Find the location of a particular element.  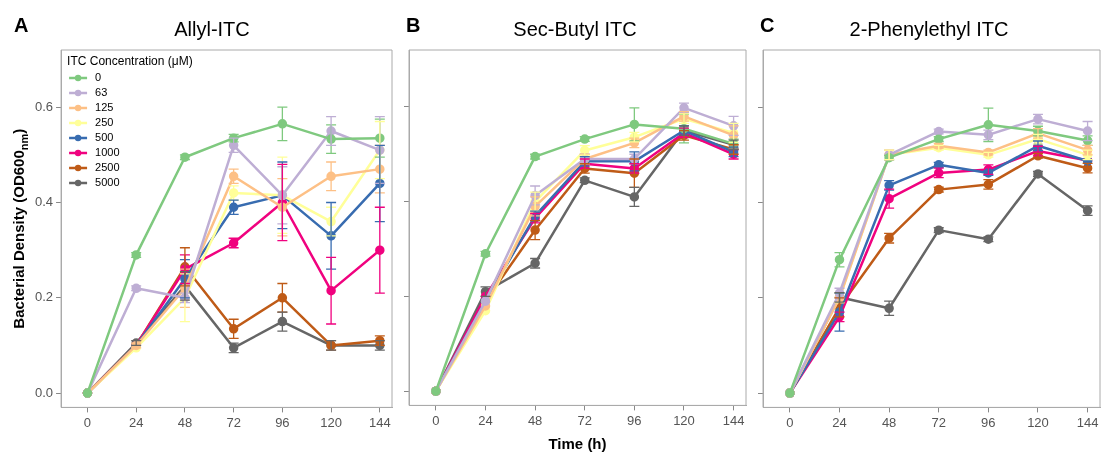

text: C is located at coordinates (767, 24).